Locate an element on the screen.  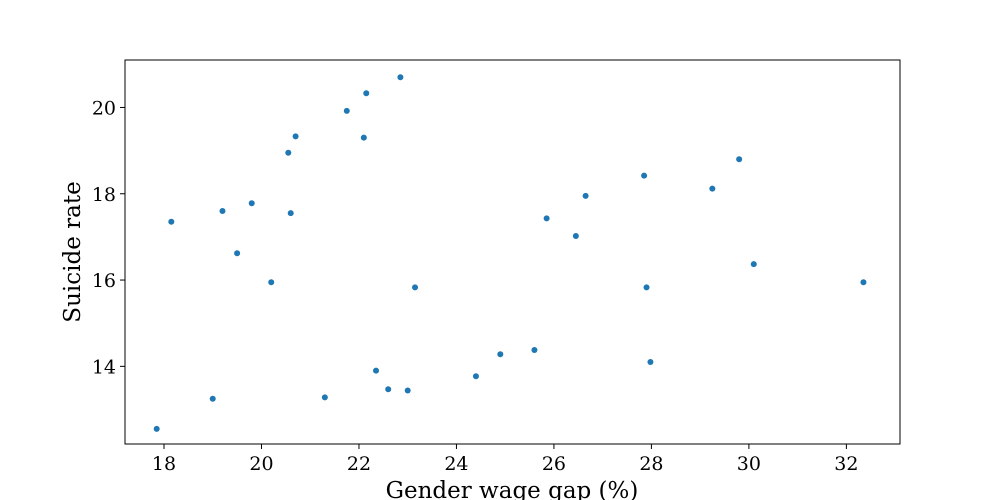
y-tick-label: 14 is located at coordinates (104, 367).